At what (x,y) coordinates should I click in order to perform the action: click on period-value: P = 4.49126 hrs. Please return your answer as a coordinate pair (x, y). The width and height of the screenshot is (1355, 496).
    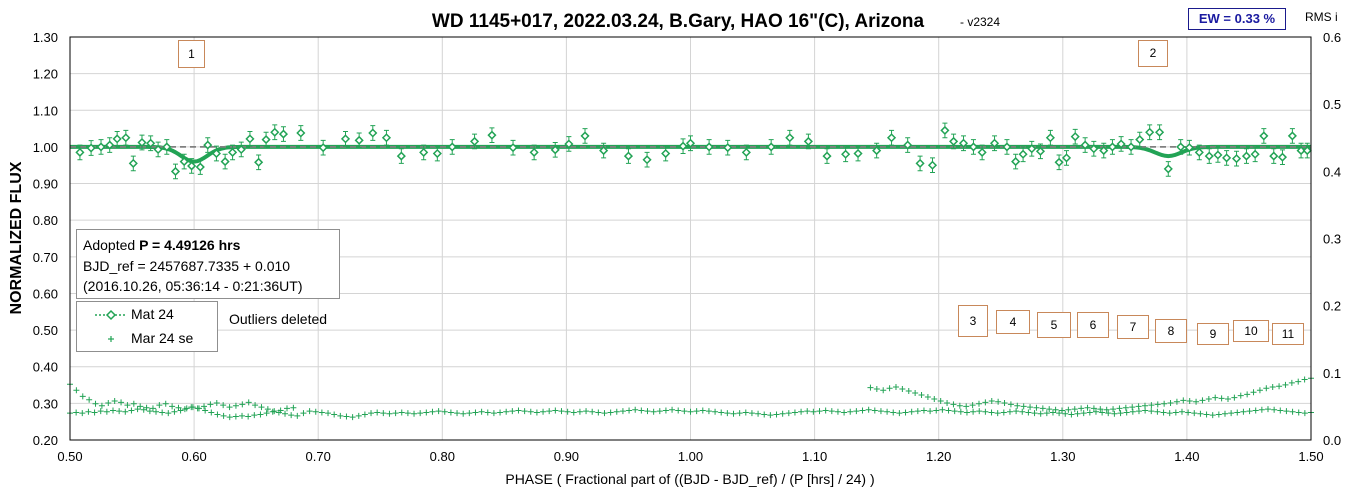
    Looking at the image, I should click on (190, 245).